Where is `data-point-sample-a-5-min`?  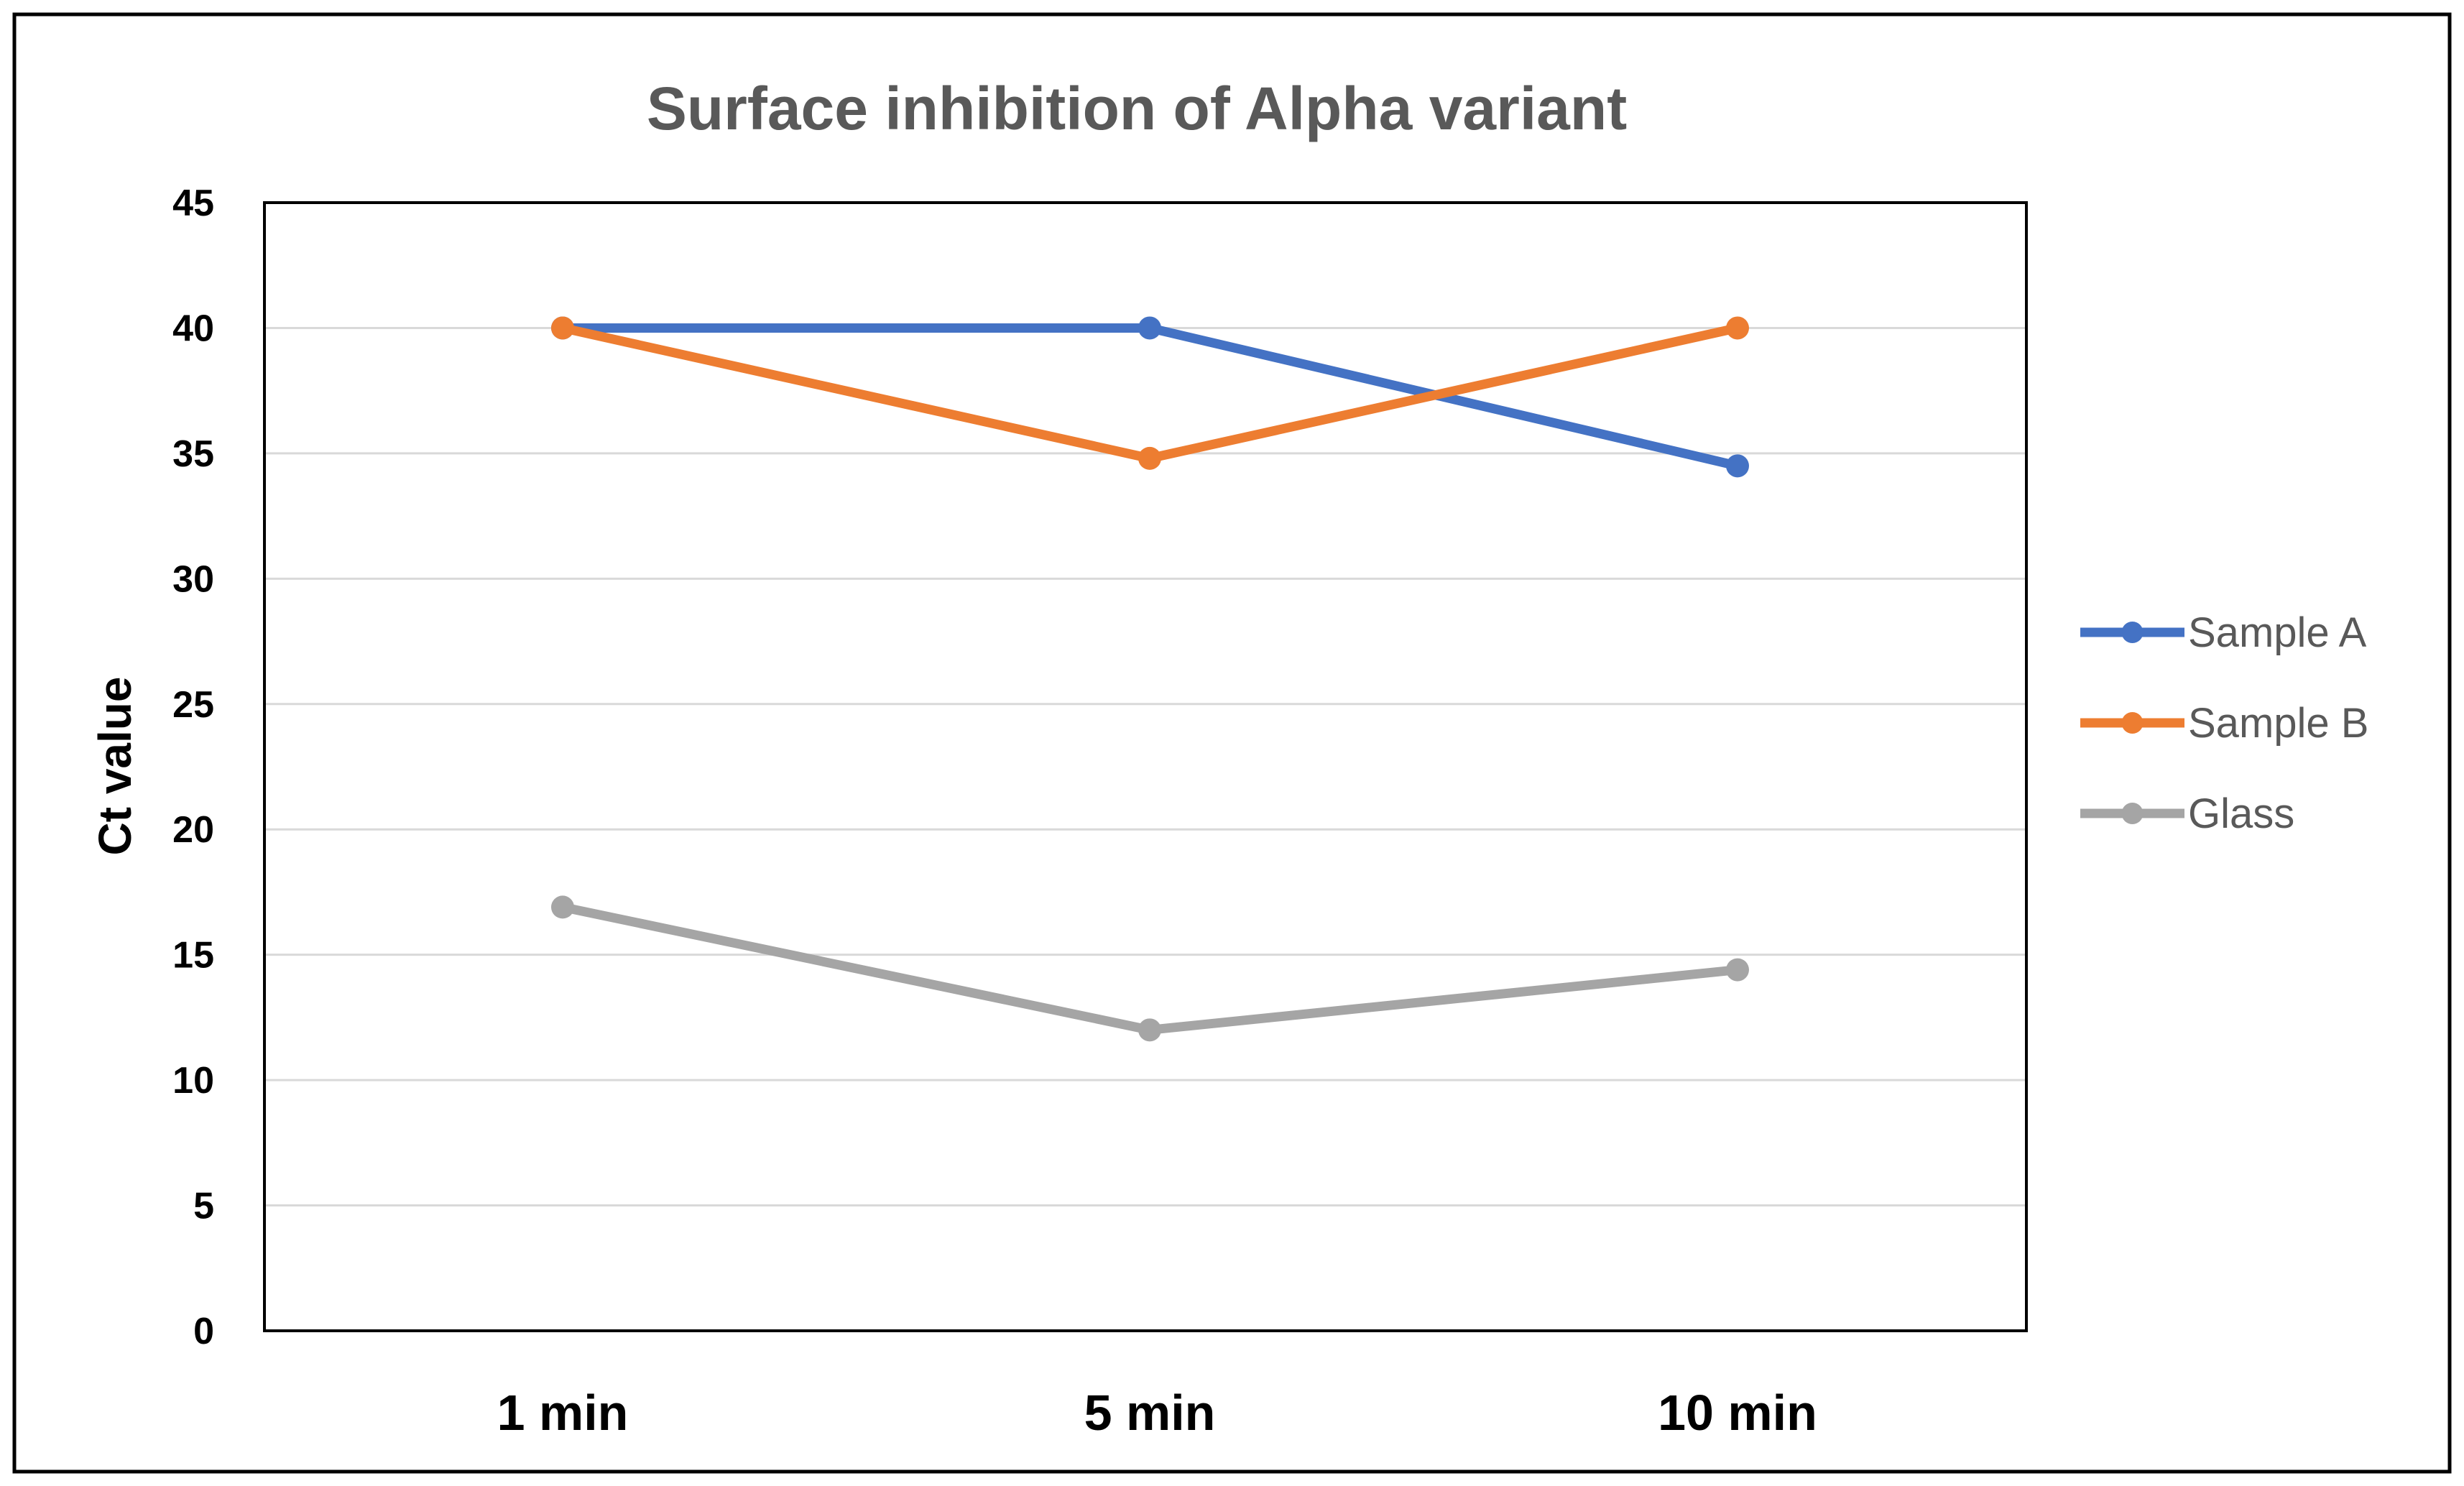 data-point-sample-a-5-min is located at coordinates (1149, 328).